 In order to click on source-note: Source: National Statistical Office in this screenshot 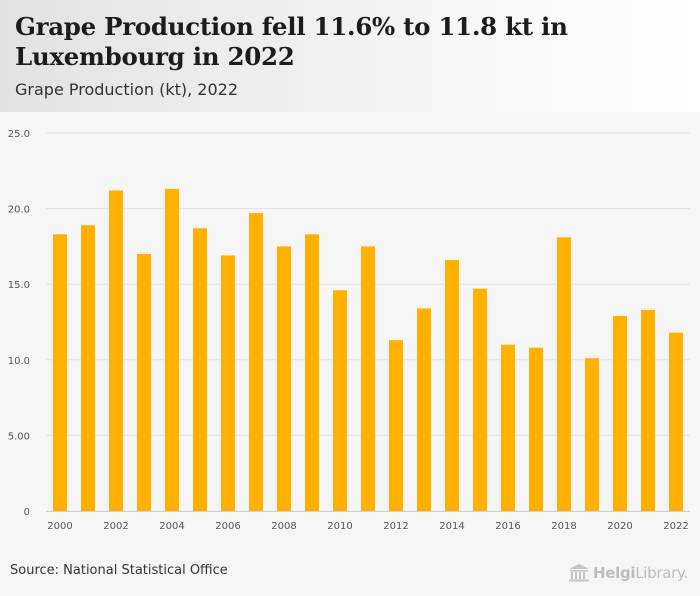, I will do `click(119, 570)`.